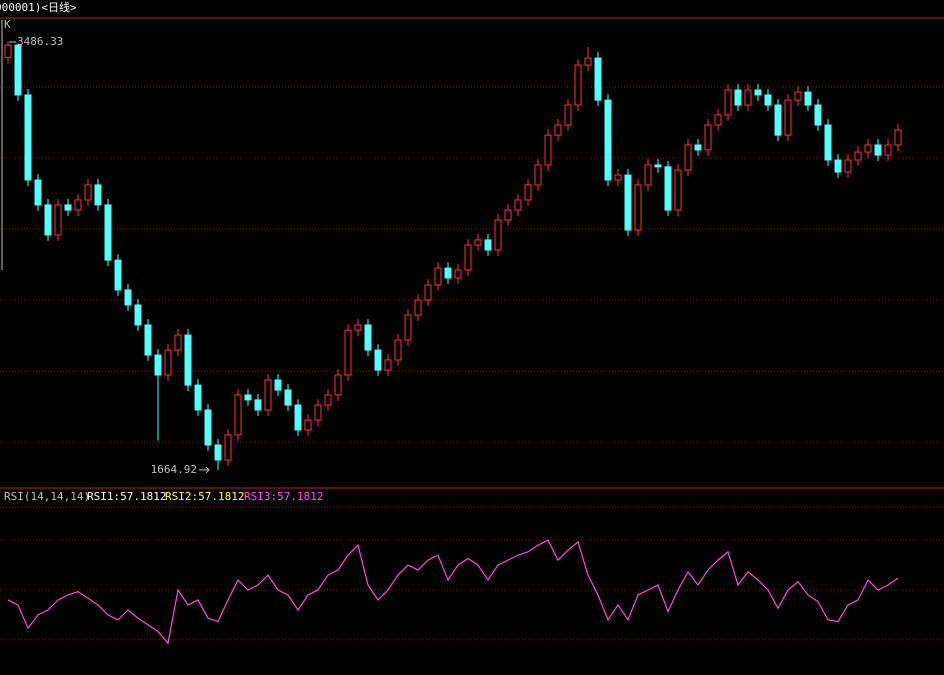 Image resolution: width=944 pixels, height=675 pixels. I want to click on legend-entry: RSI2:57.1812, so click(204, 496).